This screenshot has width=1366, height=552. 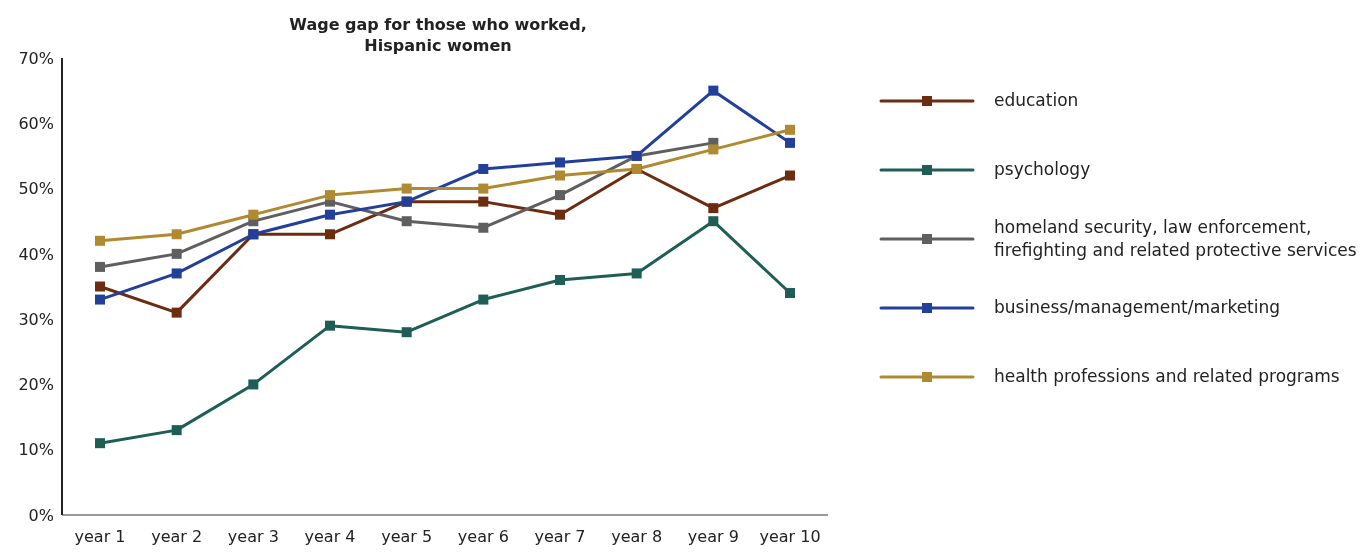 I want to click on legend-label: psychology, so click(x=1043, y=169).